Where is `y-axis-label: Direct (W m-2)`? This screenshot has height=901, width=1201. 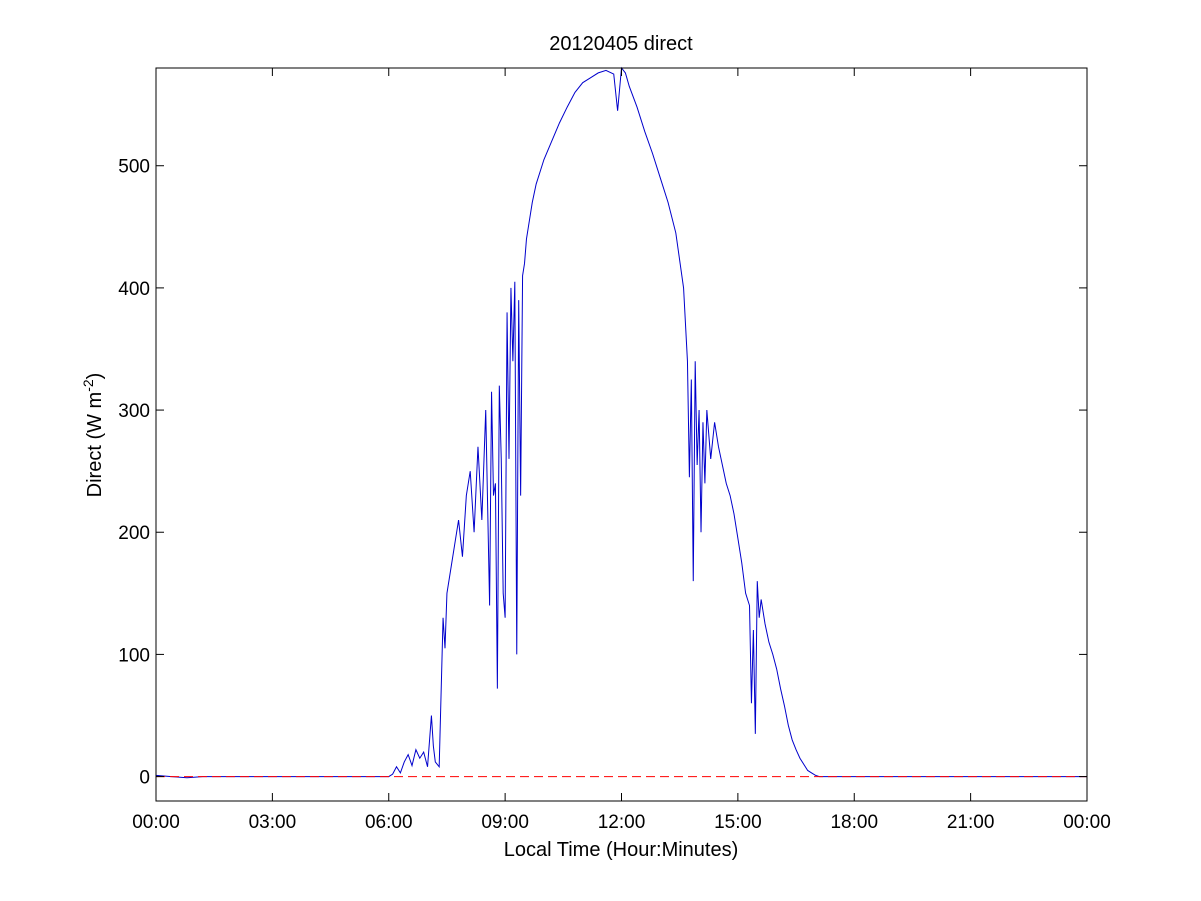 y-axis-label: Direct (W m-2) is located at coordinates (93, 435).